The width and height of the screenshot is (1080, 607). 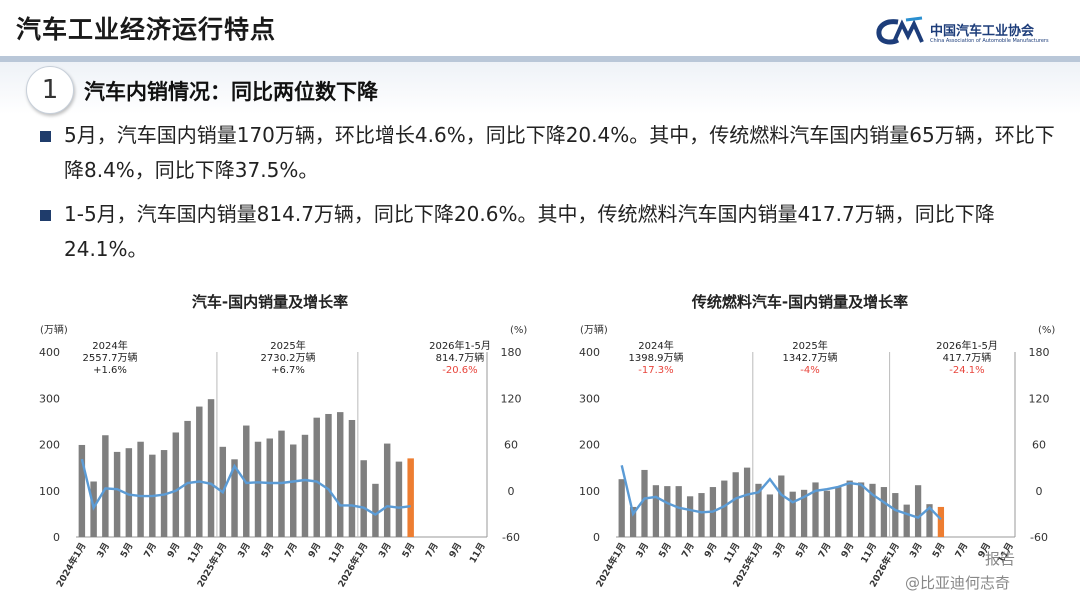 What do you see at coordinates (799, 302) in the screenshot?
I see `chart-title: 传统燃料汽车-国内销量及增长率` at bounding box center [799, 302].